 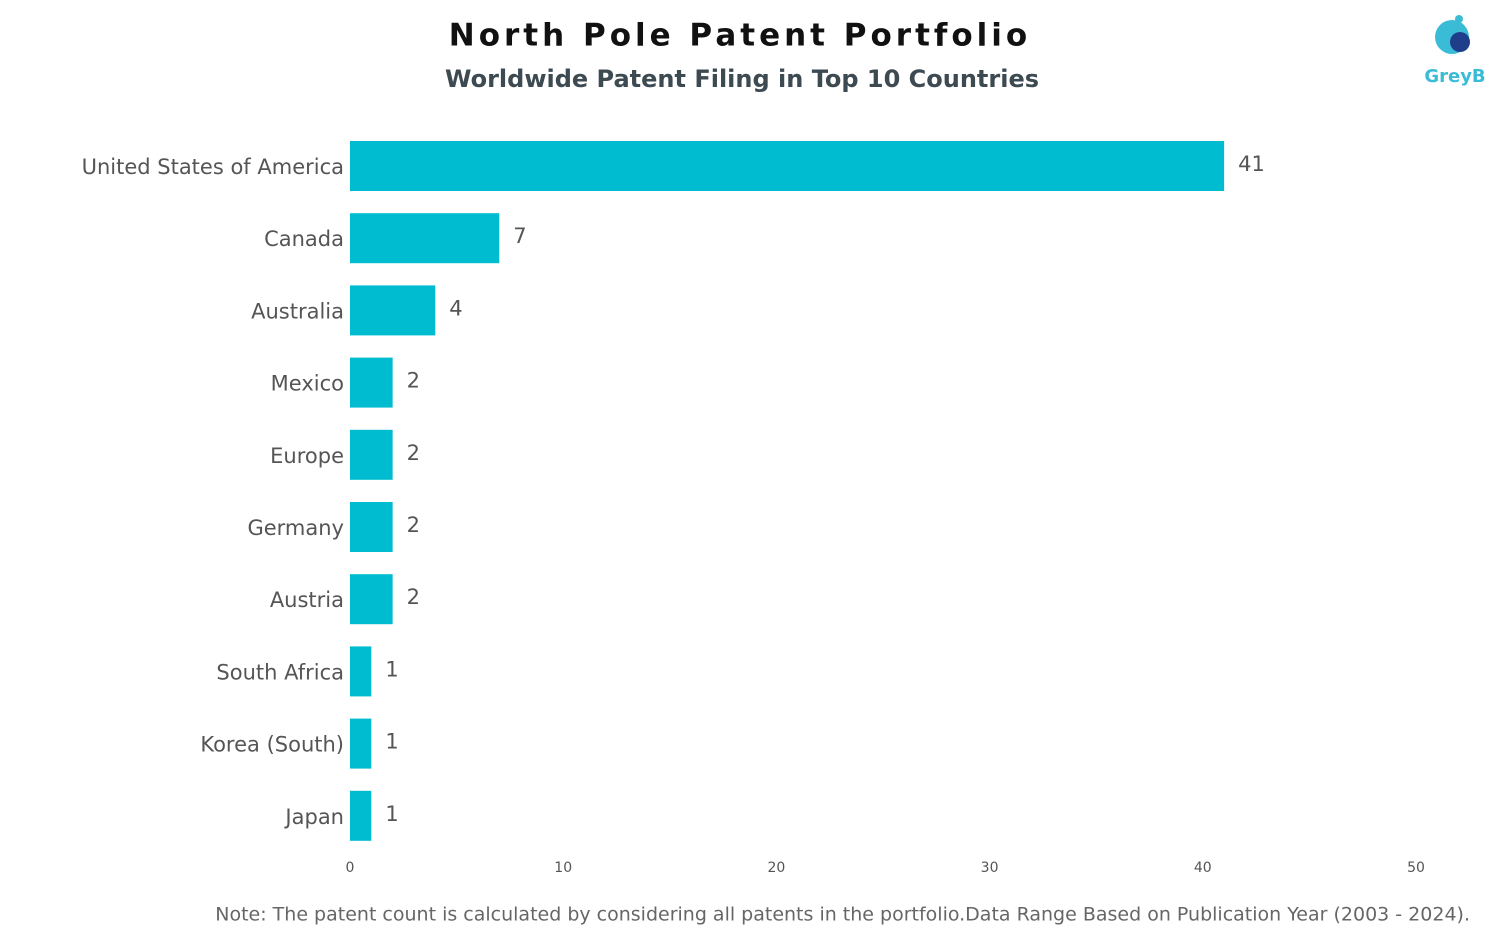 What do you see at coordinates (1251, 164) in the screenshot?
I see `data-label: 41` at bounding box center [1251, 164].